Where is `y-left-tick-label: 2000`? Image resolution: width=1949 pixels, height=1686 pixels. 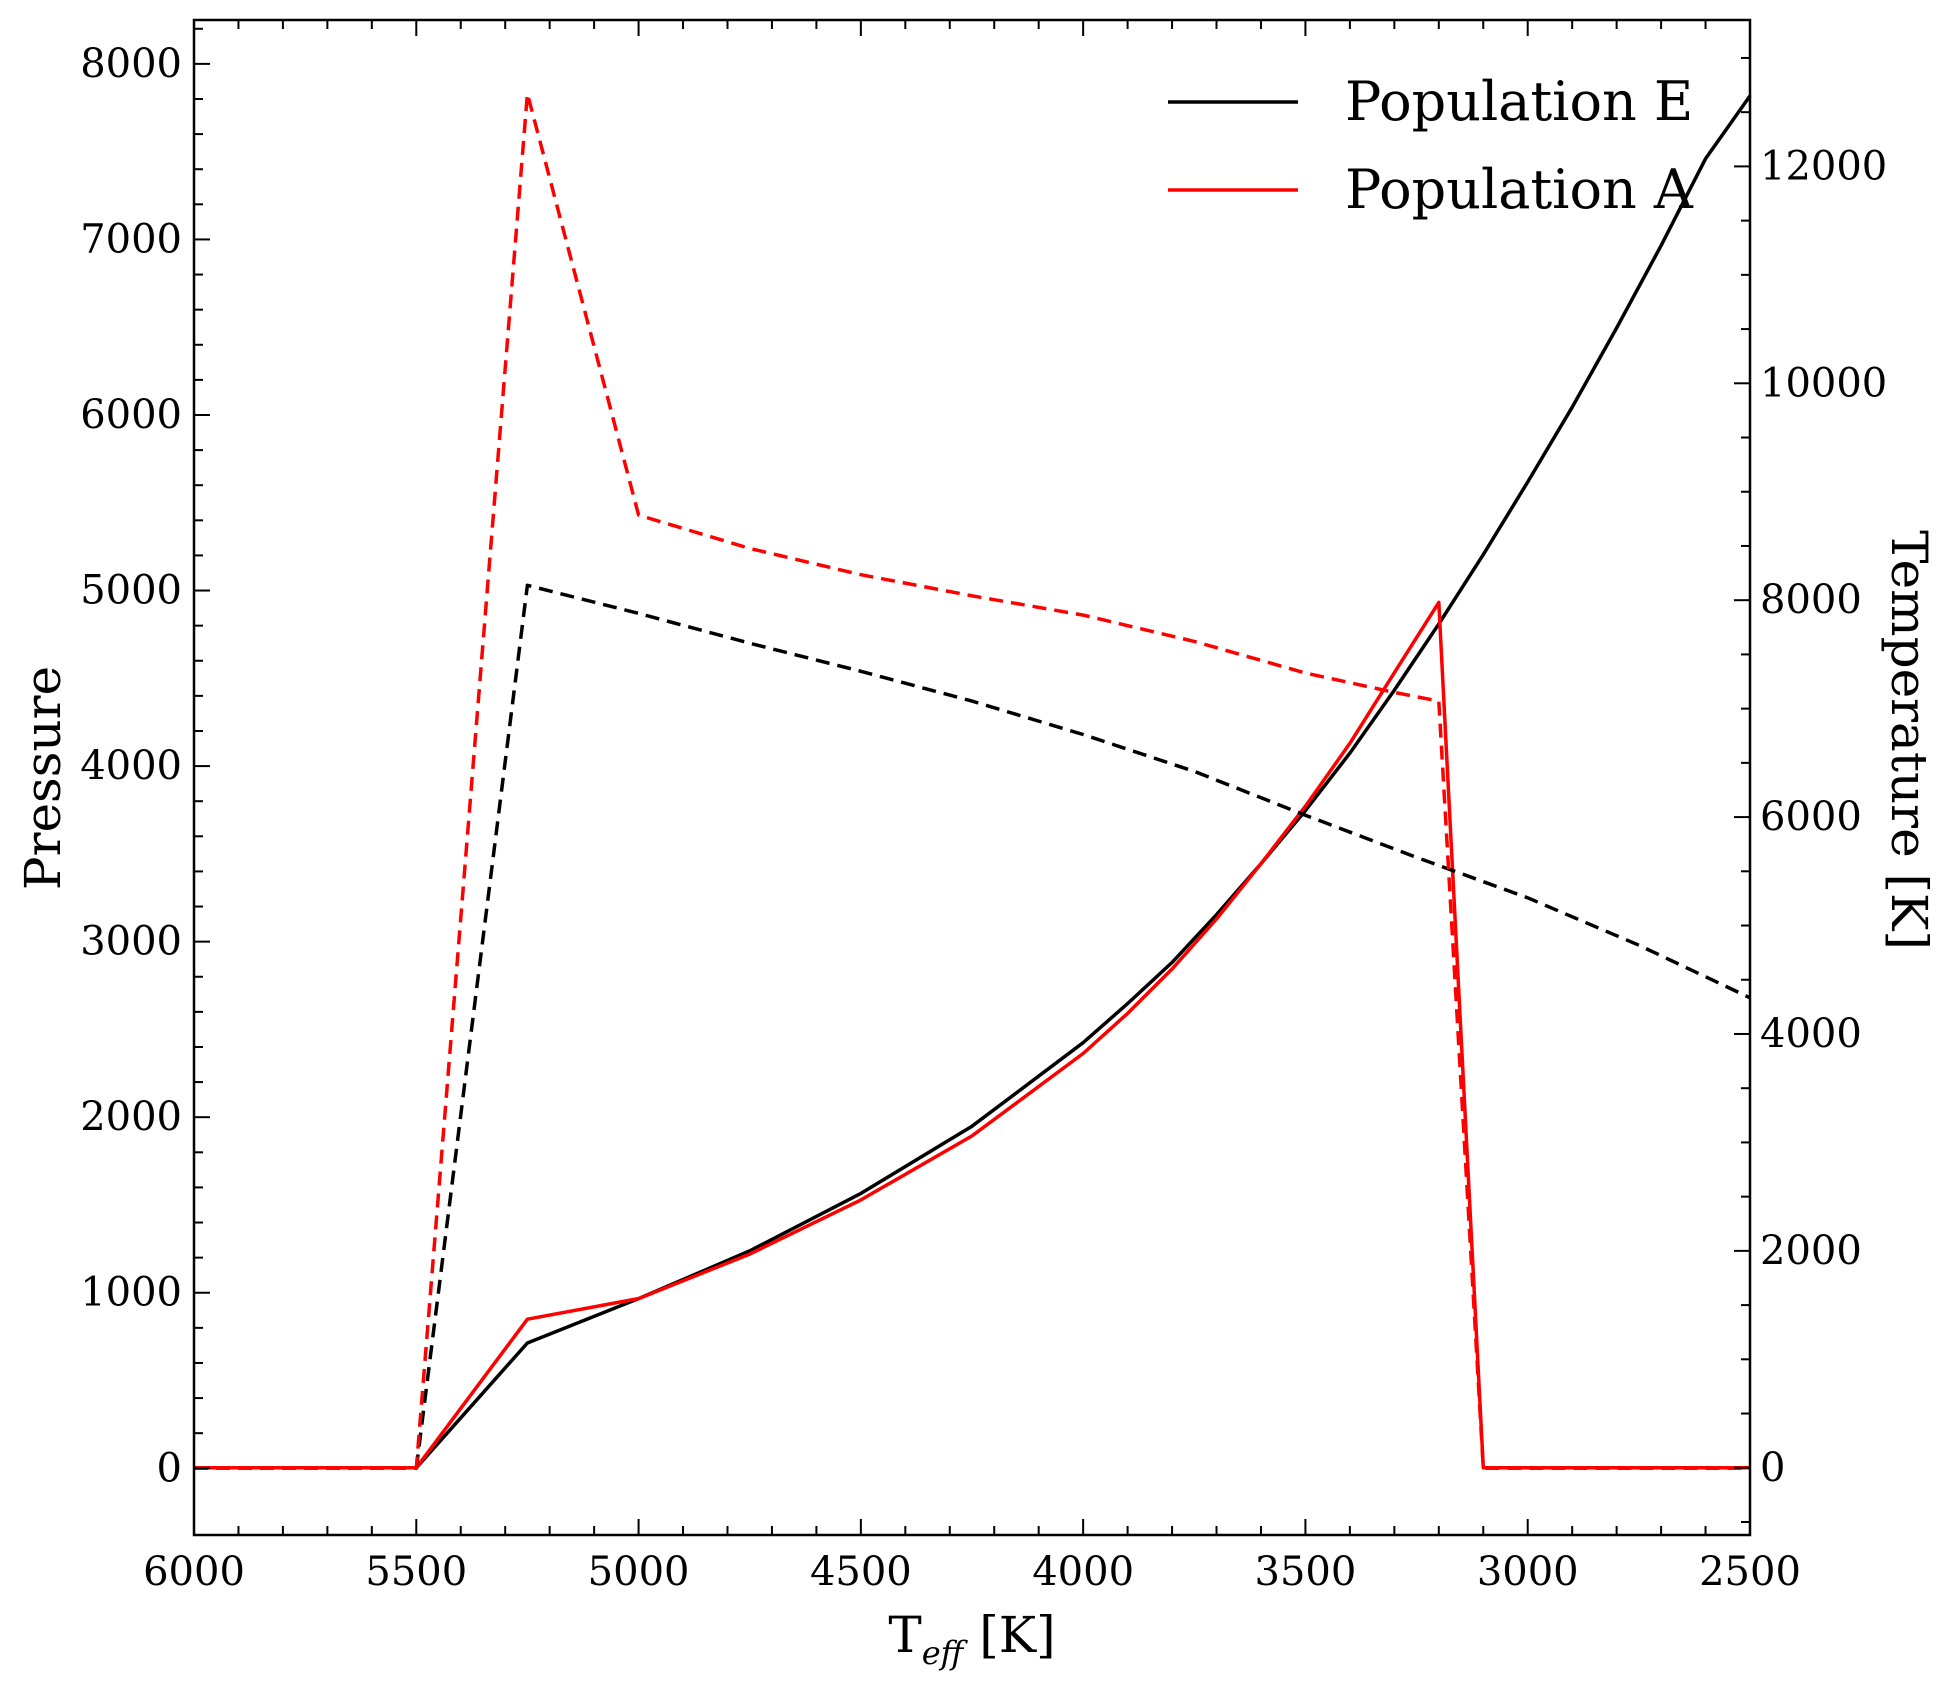 y-left-tick-label: 2000 is located at coordinates (131, 1117).